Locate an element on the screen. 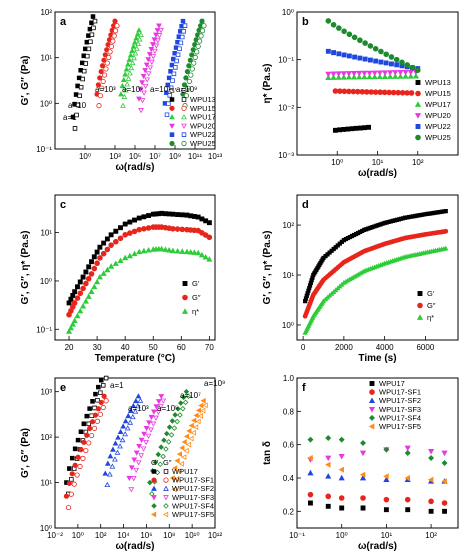 Image resolution: width=474 pixels, height=555 pixels. legend-entry-e: WPU17-SF4 is located at coordinates (193, 505).